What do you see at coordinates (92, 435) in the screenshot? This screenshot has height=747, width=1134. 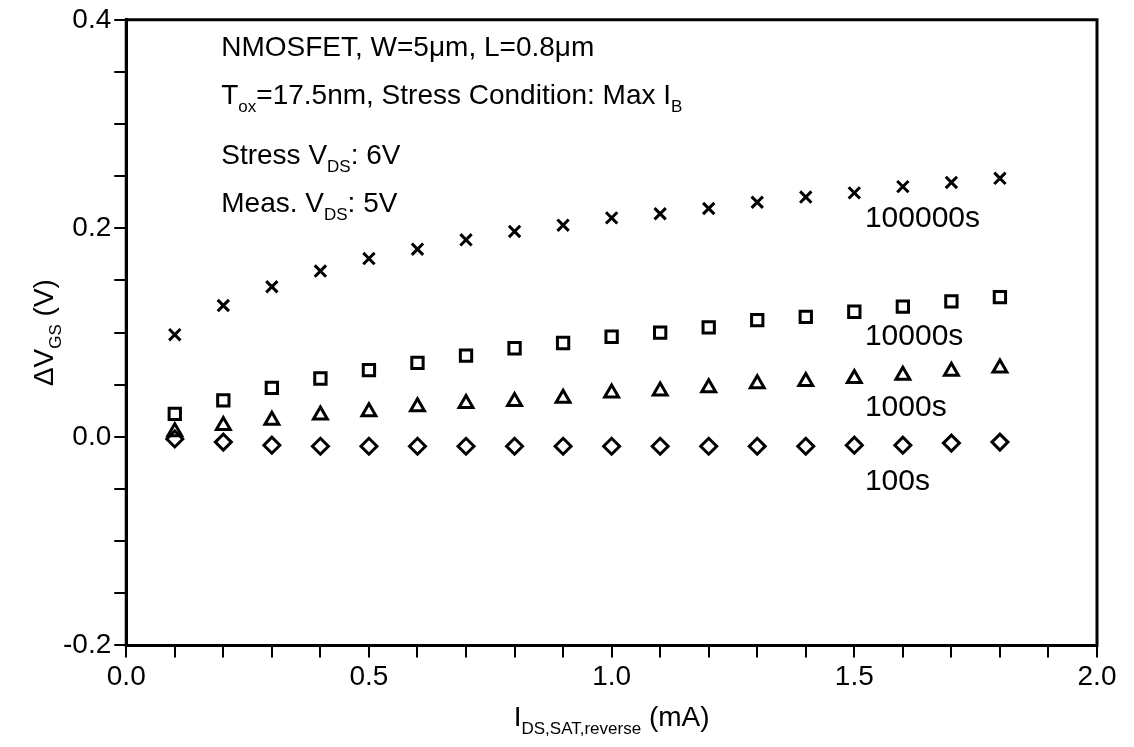 I see `y-tick-label: 0.0` at bounding box center [92, 435].